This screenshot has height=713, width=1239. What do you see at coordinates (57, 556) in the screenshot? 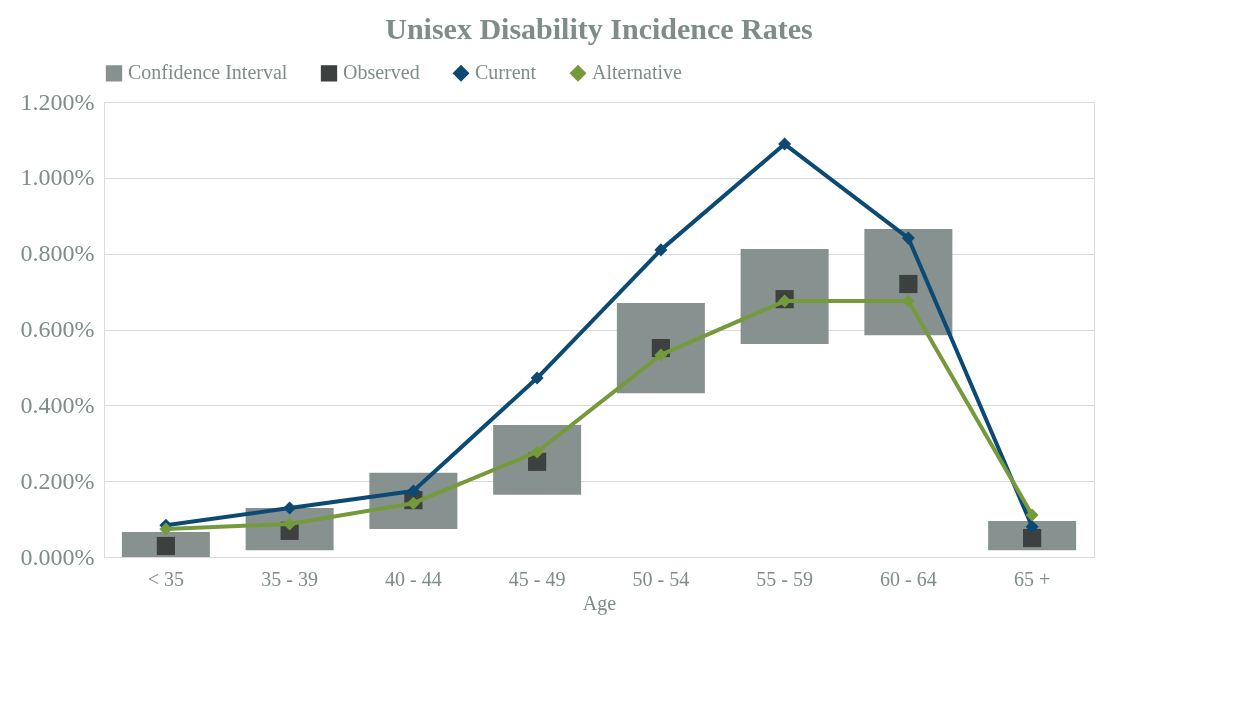
I see `y-tick-label: 0.000%` at bounding box center [57, 556].